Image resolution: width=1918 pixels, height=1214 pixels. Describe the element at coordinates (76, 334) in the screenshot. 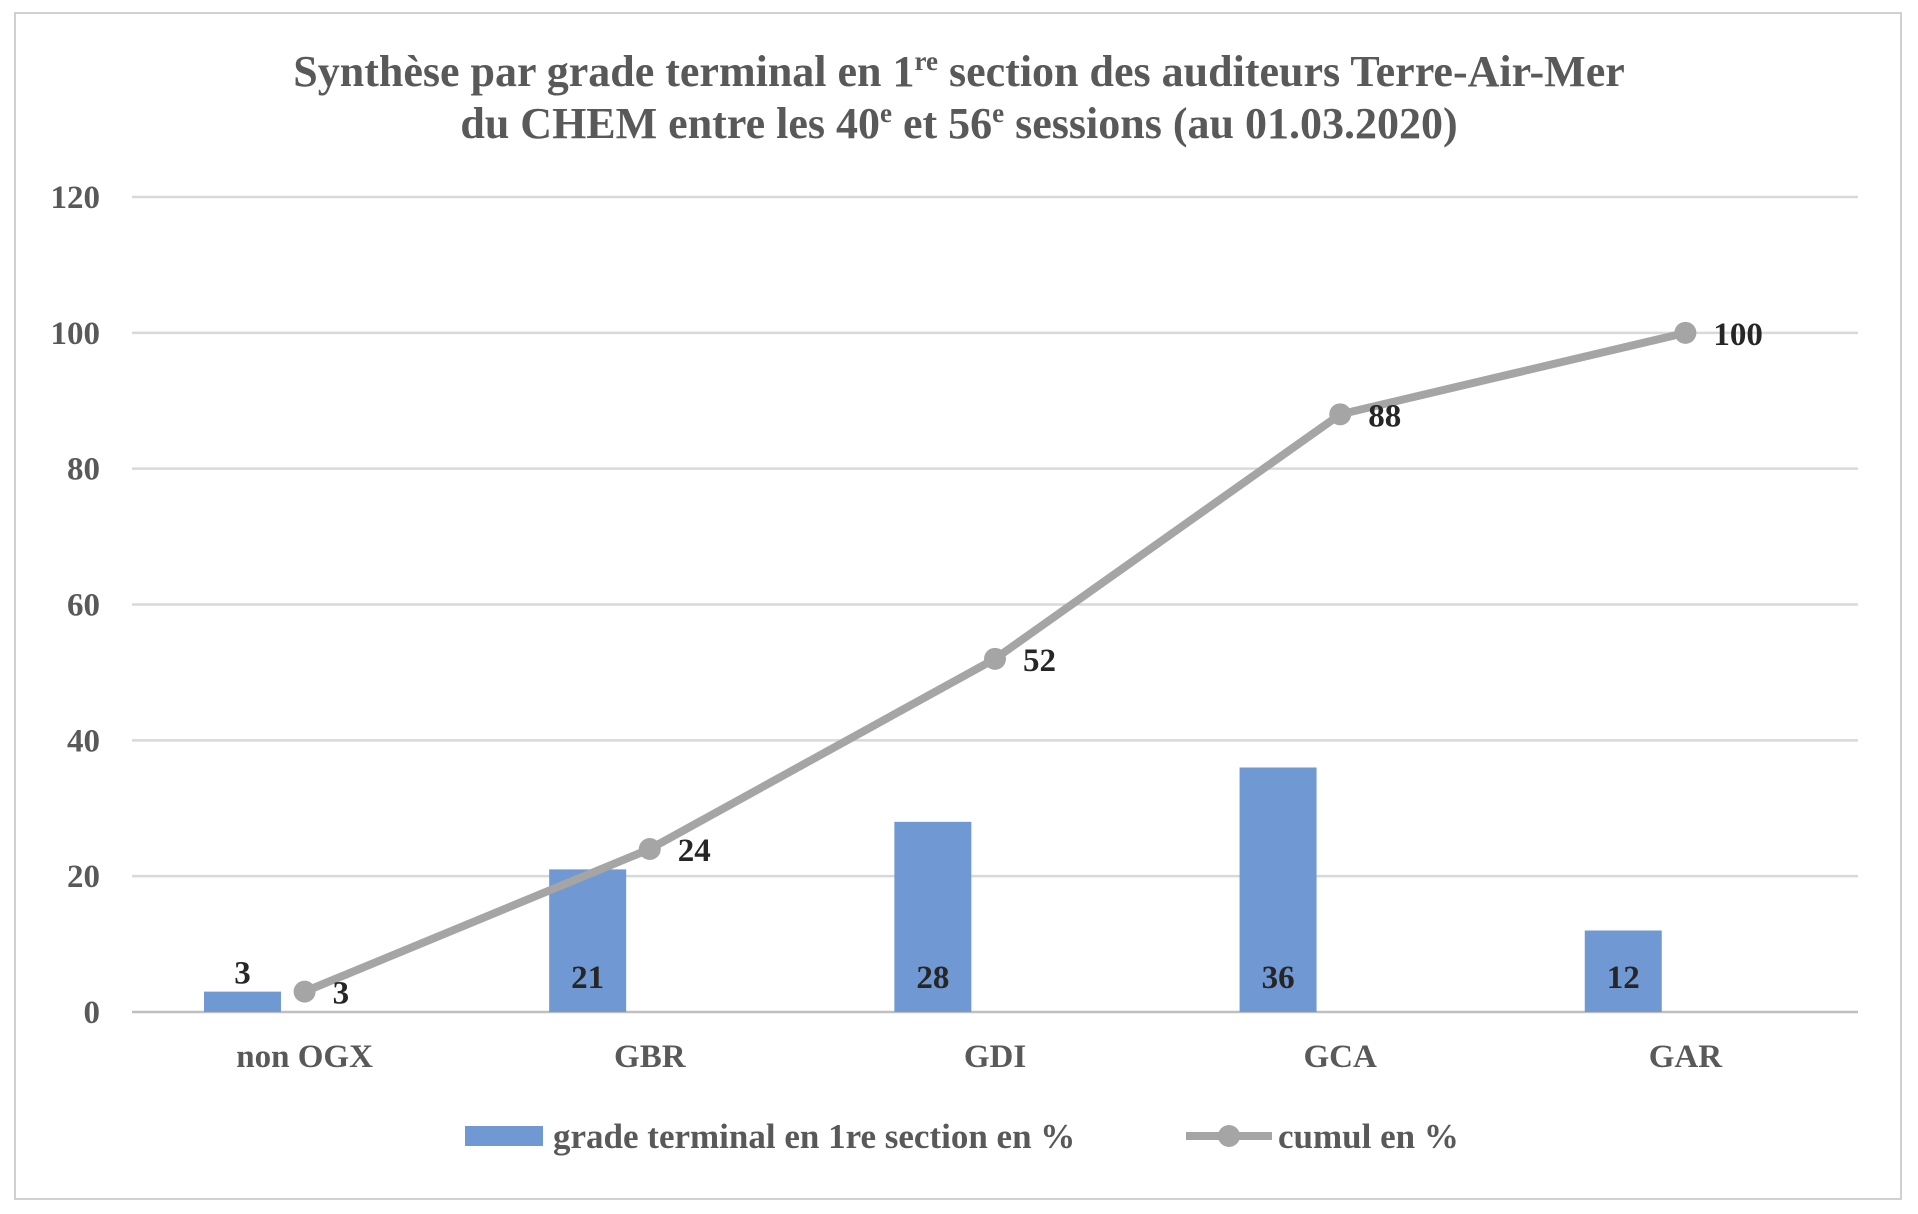

I see `y-tick-label: 100` at that location.